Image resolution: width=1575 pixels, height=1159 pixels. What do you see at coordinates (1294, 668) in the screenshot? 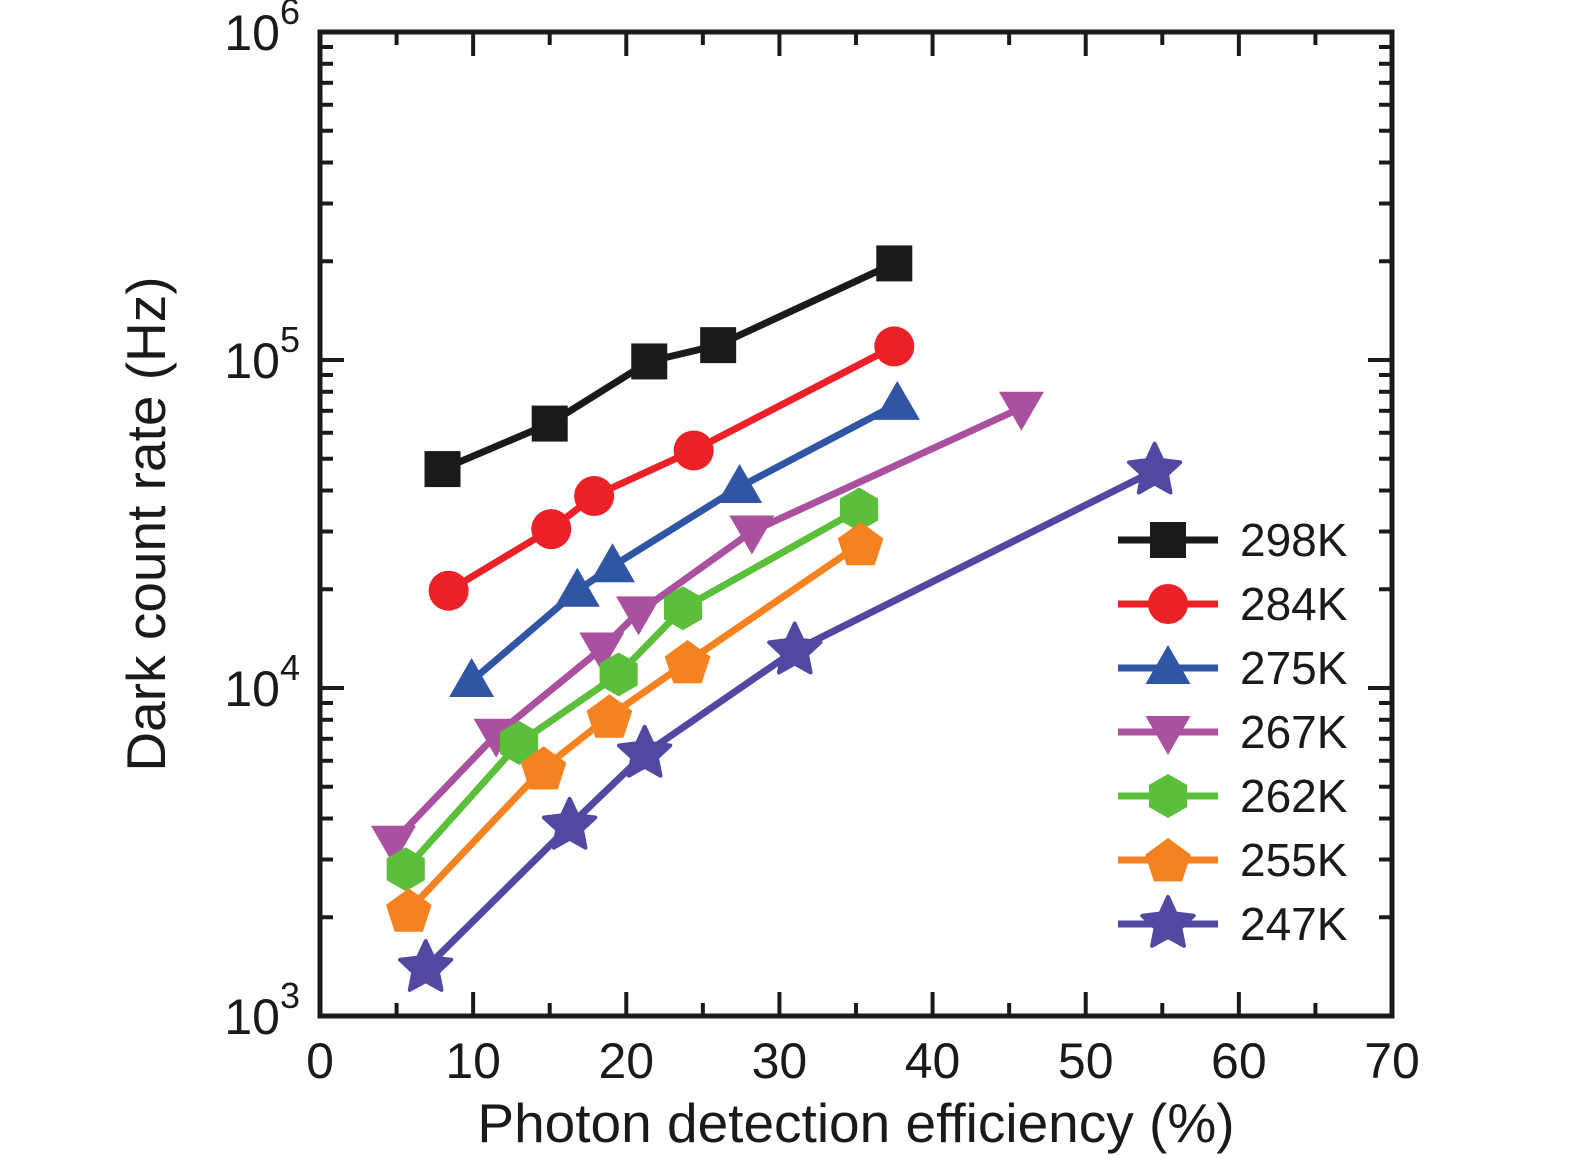
I see `legend-label: 275K` at bounding box center [1294, 668].